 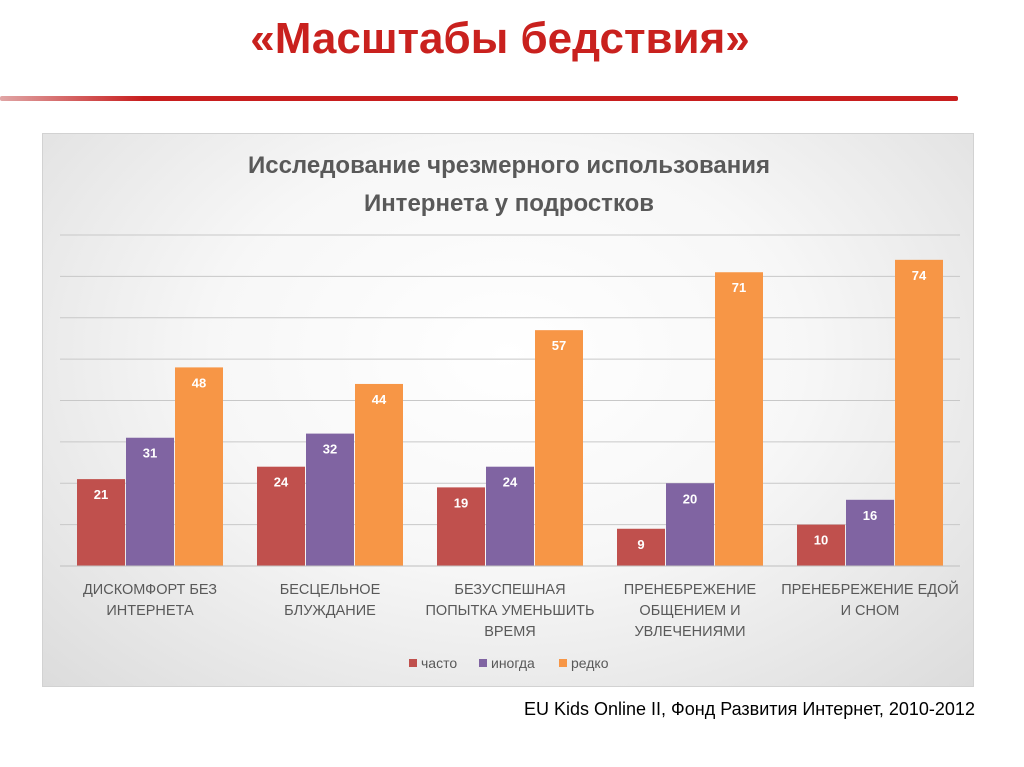 I want to click on bar-value-label: 57, so click(x=559, y=345).